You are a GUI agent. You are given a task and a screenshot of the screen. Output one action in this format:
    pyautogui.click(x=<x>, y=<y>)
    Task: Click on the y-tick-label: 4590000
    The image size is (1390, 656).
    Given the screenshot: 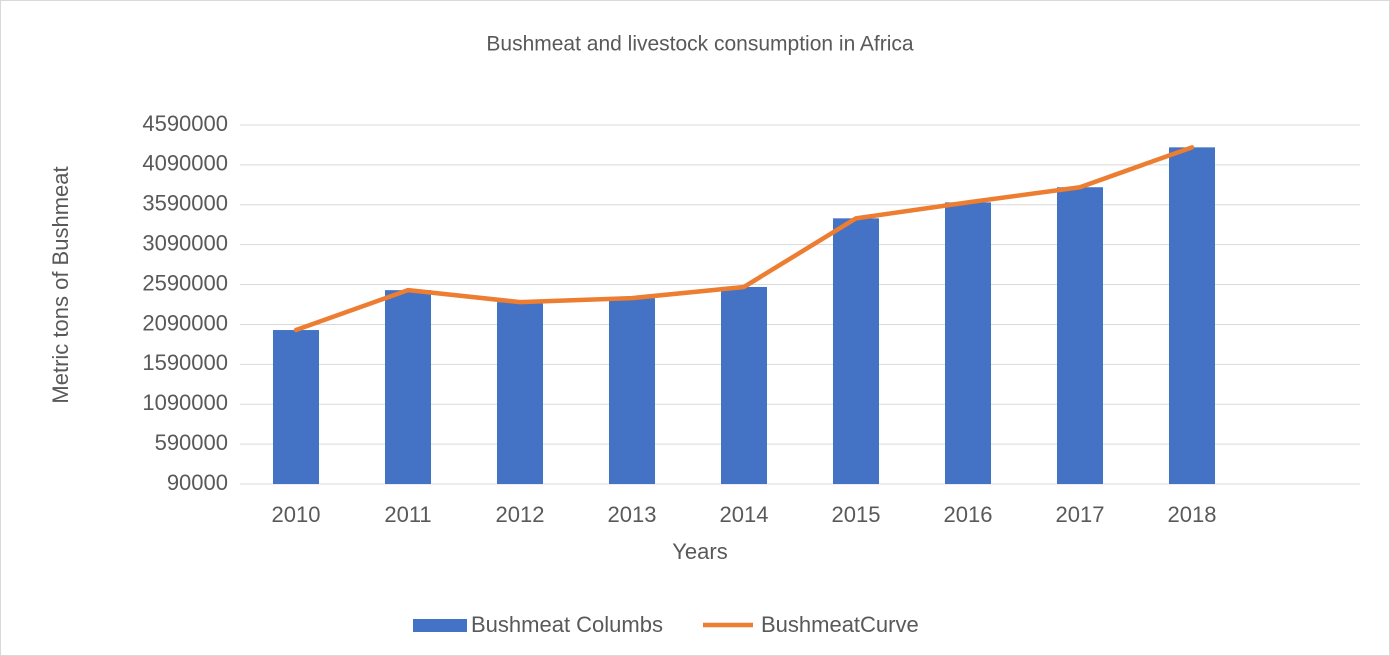 What is the action you would take?
    pyautogui.click(x=185, y=123)
    